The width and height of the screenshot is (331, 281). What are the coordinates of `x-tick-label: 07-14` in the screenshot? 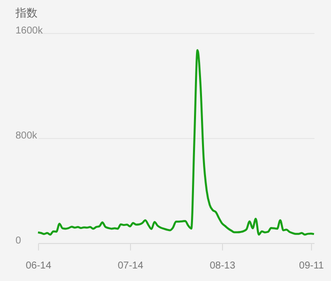 It's located at (131, 266).